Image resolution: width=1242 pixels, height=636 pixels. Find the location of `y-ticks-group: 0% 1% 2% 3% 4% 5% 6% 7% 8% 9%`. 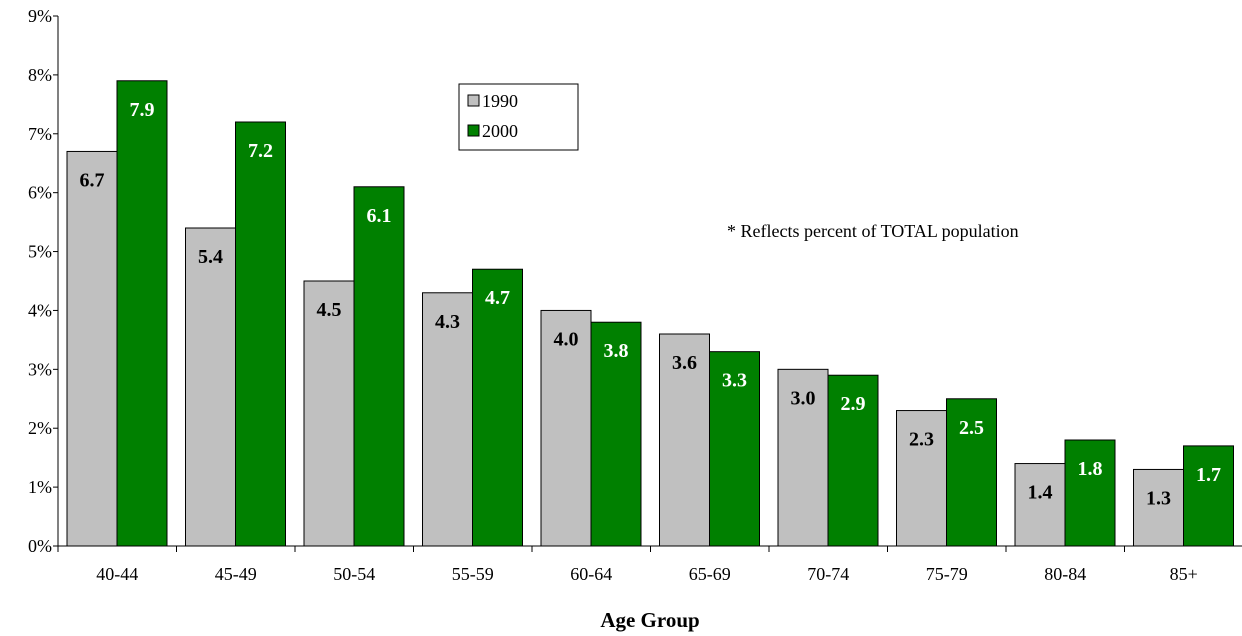

y-ticks-group: 0% 1% 2% 3% 4% 5% 6% 7% 8% 9% is located at coordinates (43, 281).